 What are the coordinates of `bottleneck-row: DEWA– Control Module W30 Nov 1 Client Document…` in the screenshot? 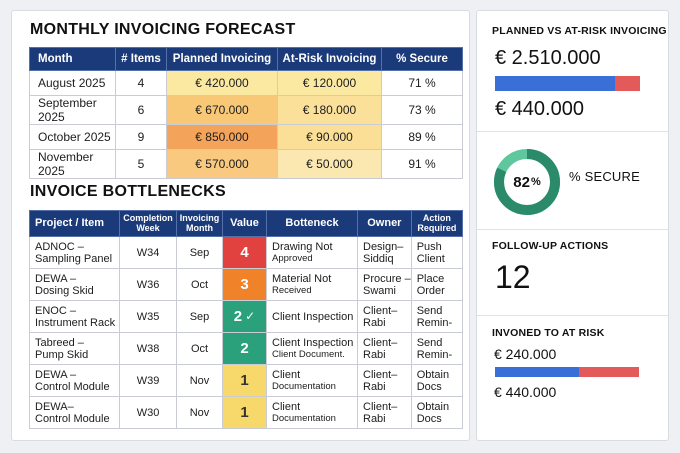 It's located at (246, 412).